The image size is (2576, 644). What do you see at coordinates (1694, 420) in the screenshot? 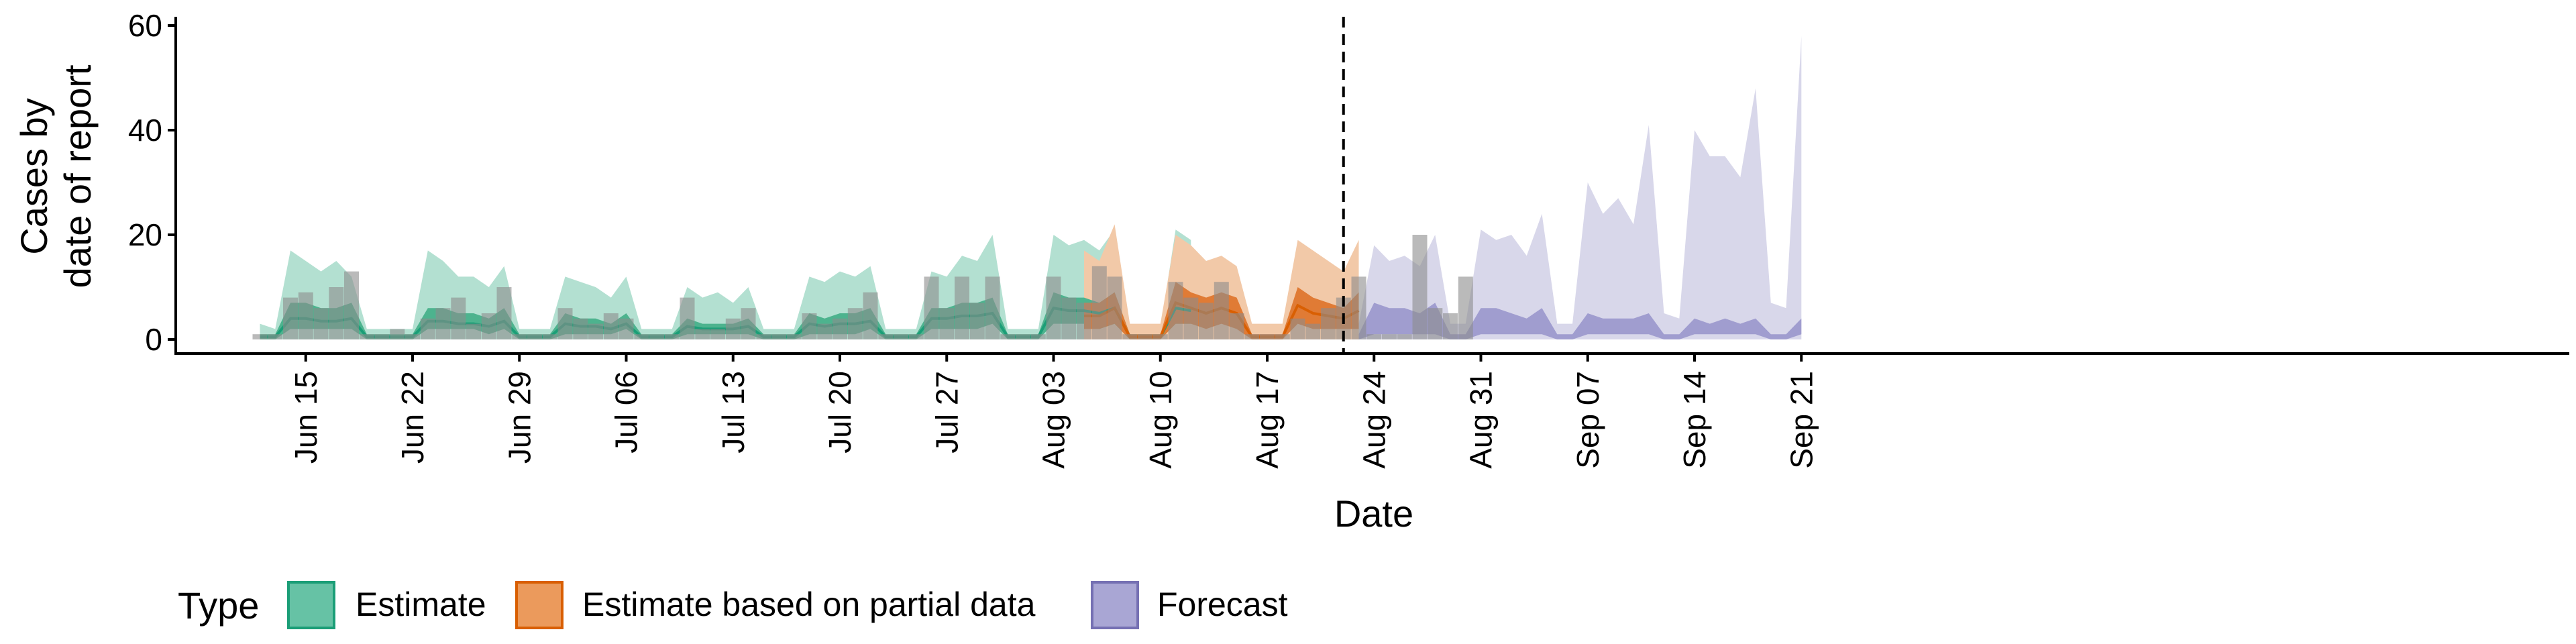
I see `x-tick-label: Sep 14` at bounding box center [1694, 420].